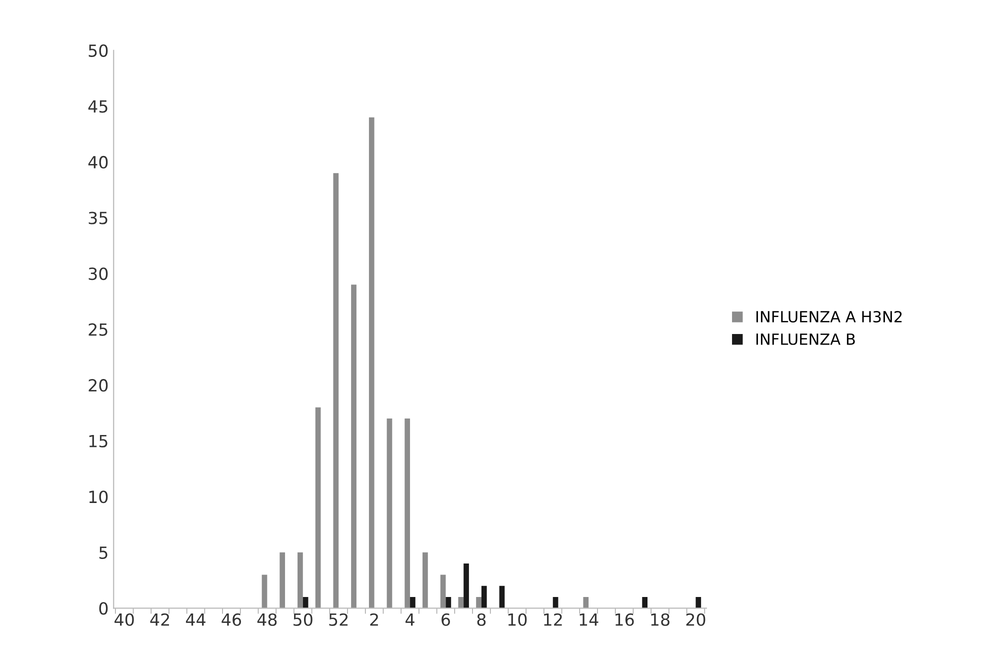 The width and height of the screenshot is (988, 672). Describe the element at coordinates (98, 218) in the screenshot. I see `y-tick-label: 35` at that location.